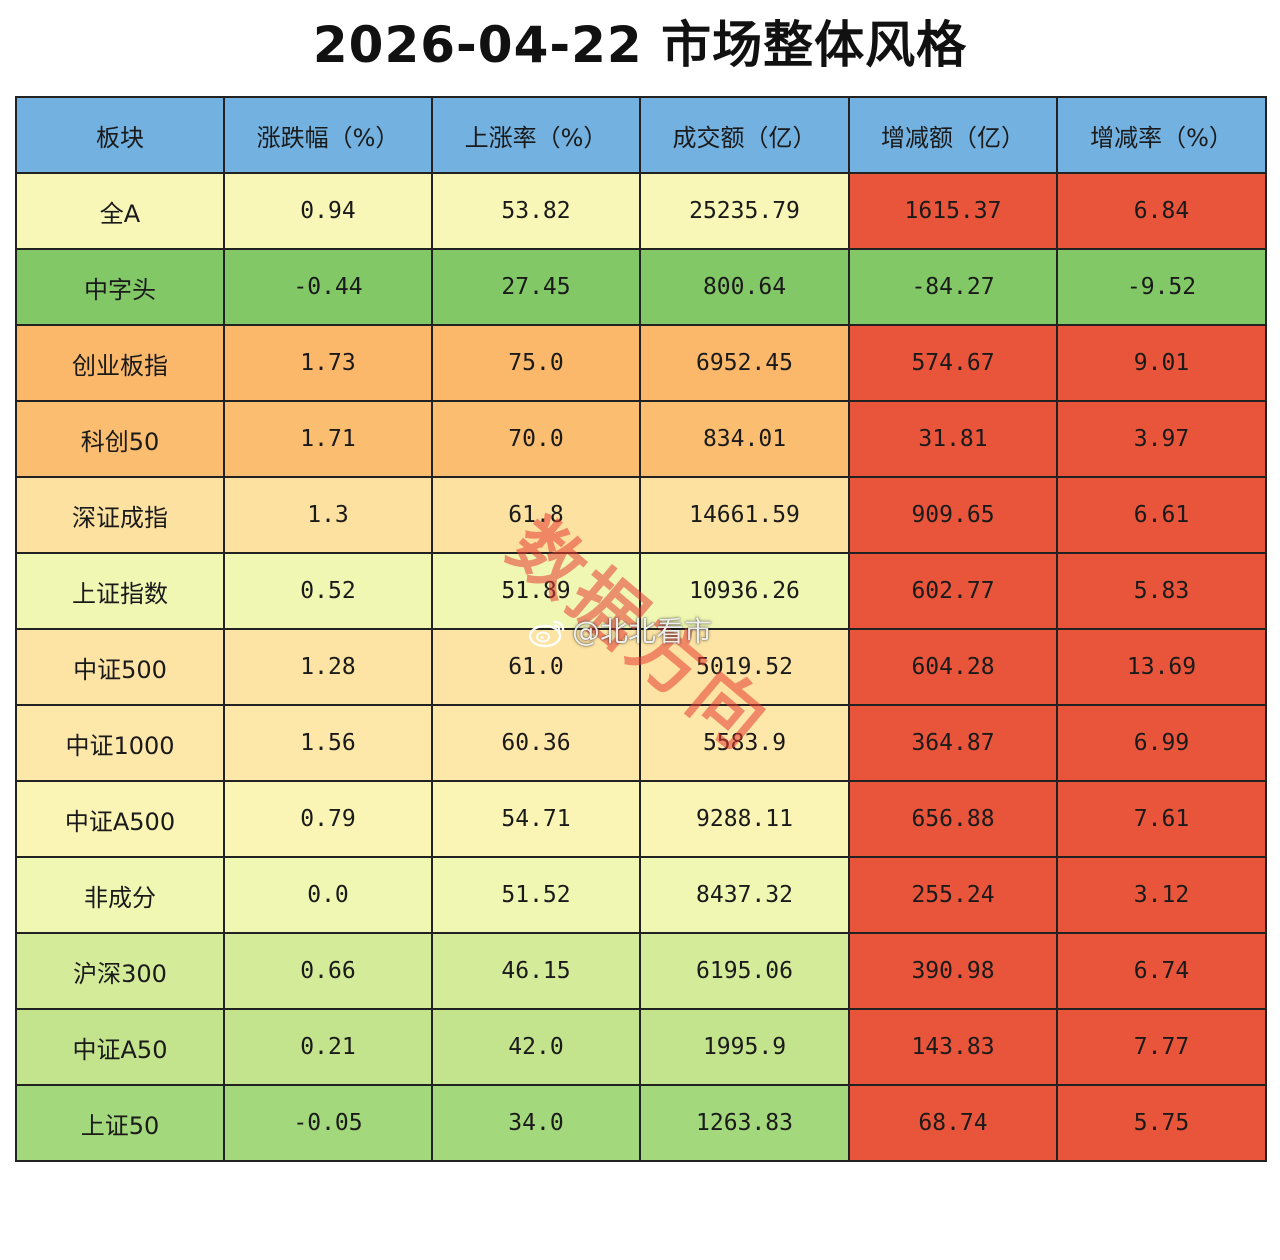 The image size is (1280, 1260). I want to click on table-row: 中证A50 0.21 42.0 1995.9 143.83 7.77, so click(641, 1047).